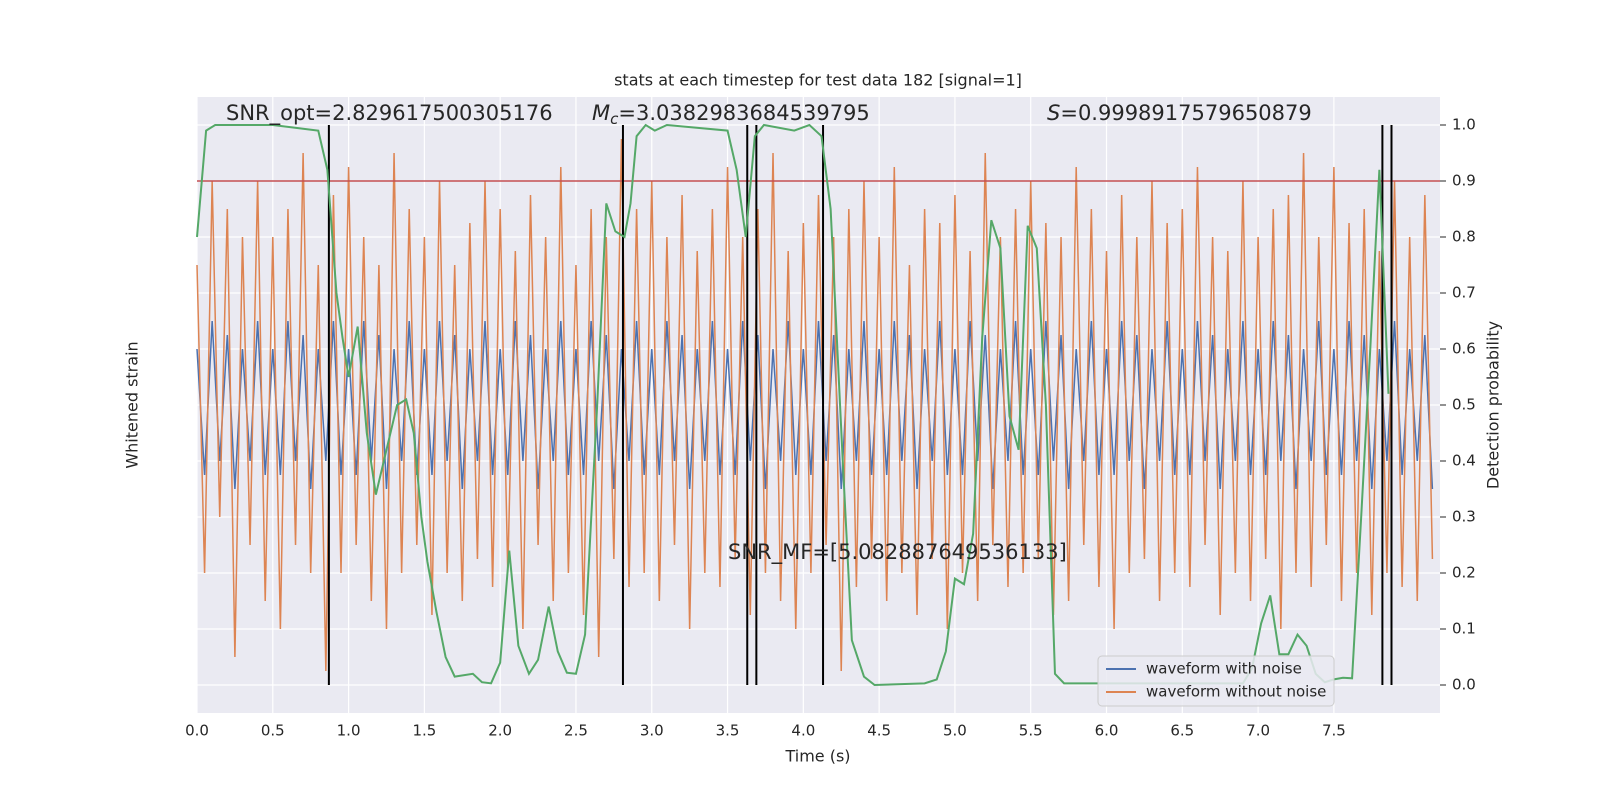 The image size is (1600, 800). What do you see at coordinates (576, 731) in the screenshot?
I see `x-tick-label: 2.5` at bounding box center [576, 731].